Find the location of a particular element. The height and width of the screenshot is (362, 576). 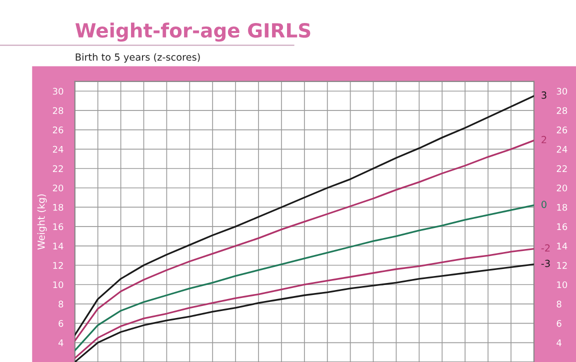

series-label: -2 is located at coordinates (545, 248).